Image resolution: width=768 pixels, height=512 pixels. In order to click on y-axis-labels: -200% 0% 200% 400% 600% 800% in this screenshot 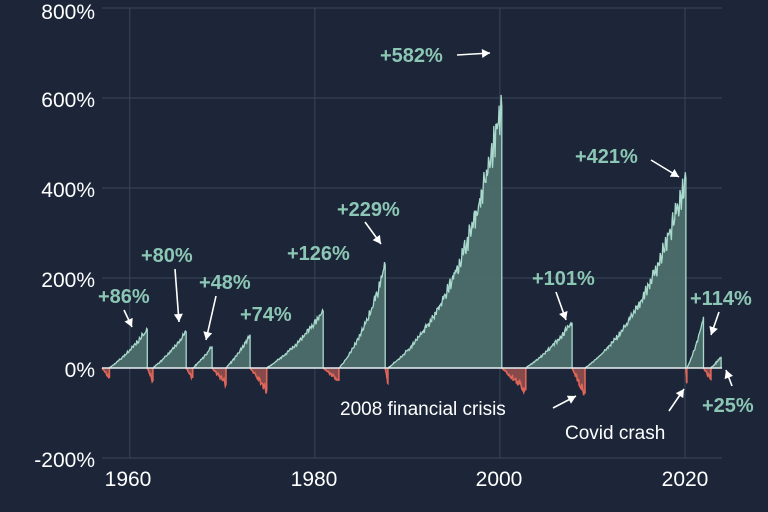, I will do `click(64, 236)`.